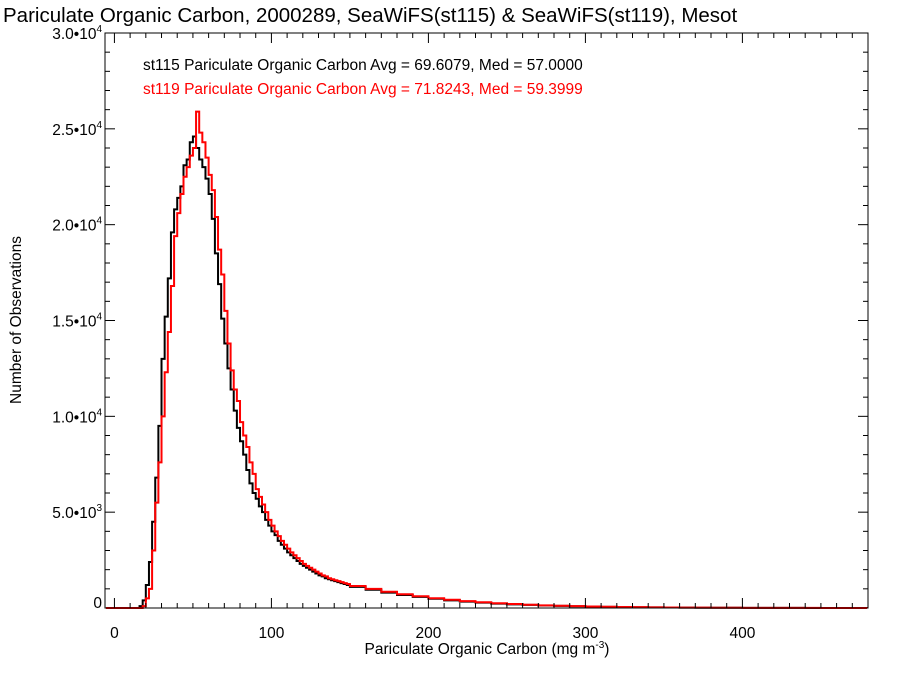  I want to click on y-tick-label-base: 1.5•10, so click(74, 322).